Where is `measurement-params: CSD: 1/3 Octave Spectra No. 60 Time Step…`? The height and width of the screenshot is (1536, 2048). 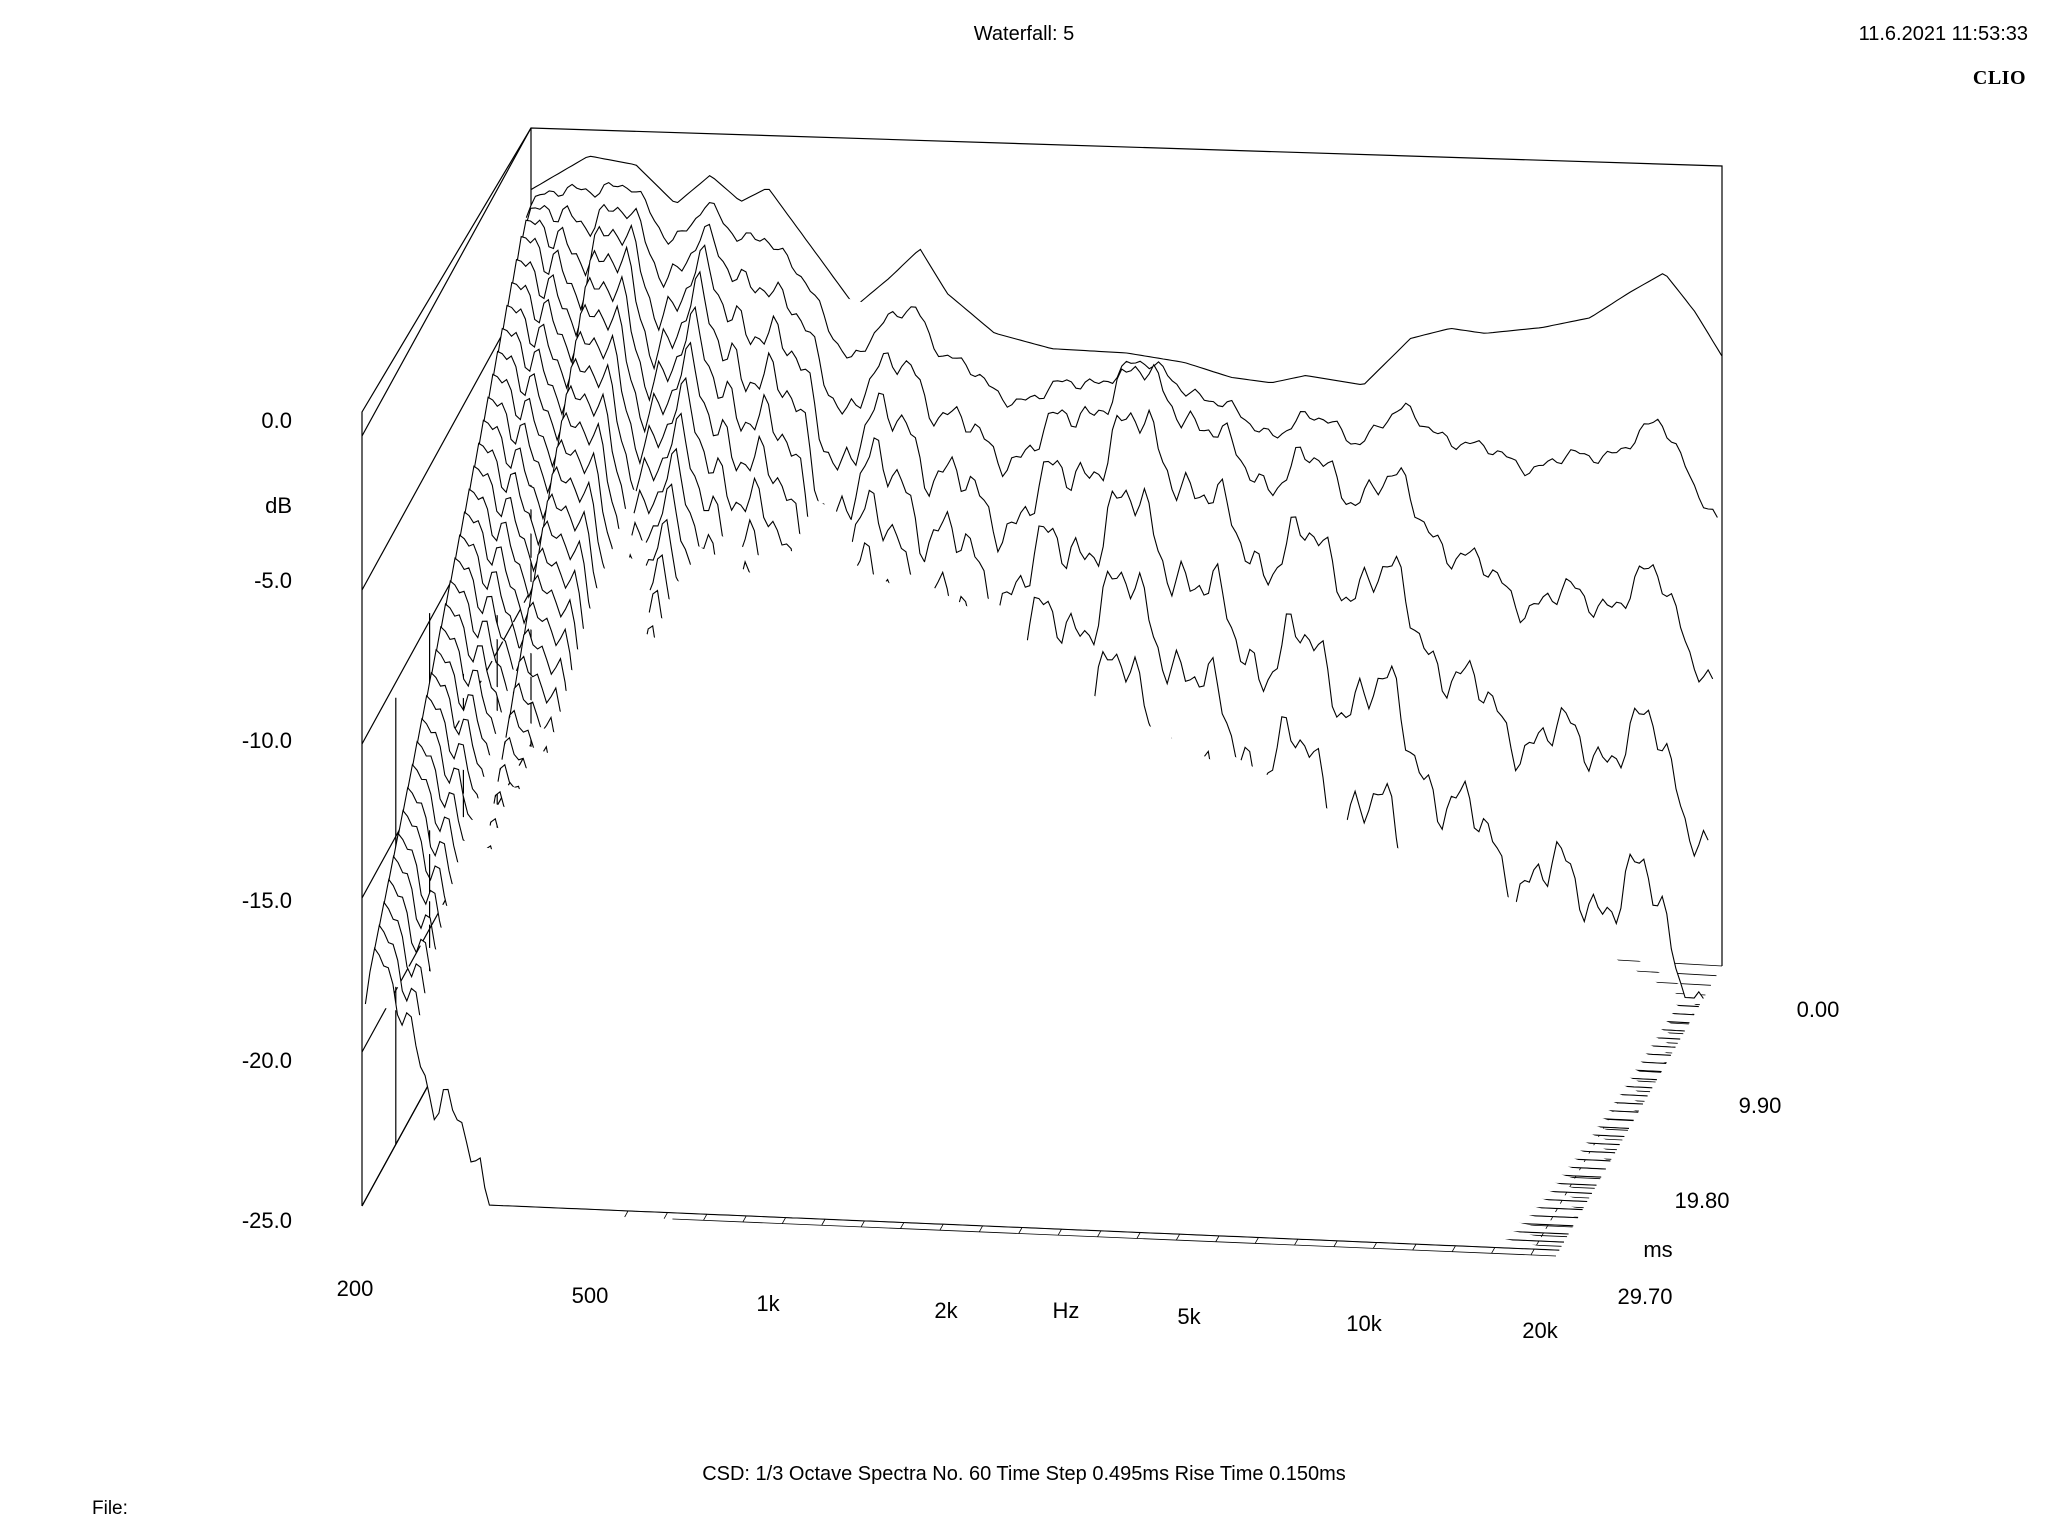
measurement-params: CSD: 1/3 Octave Spectra No. 60 Time Step… is located at coordinates (1024, 1474).